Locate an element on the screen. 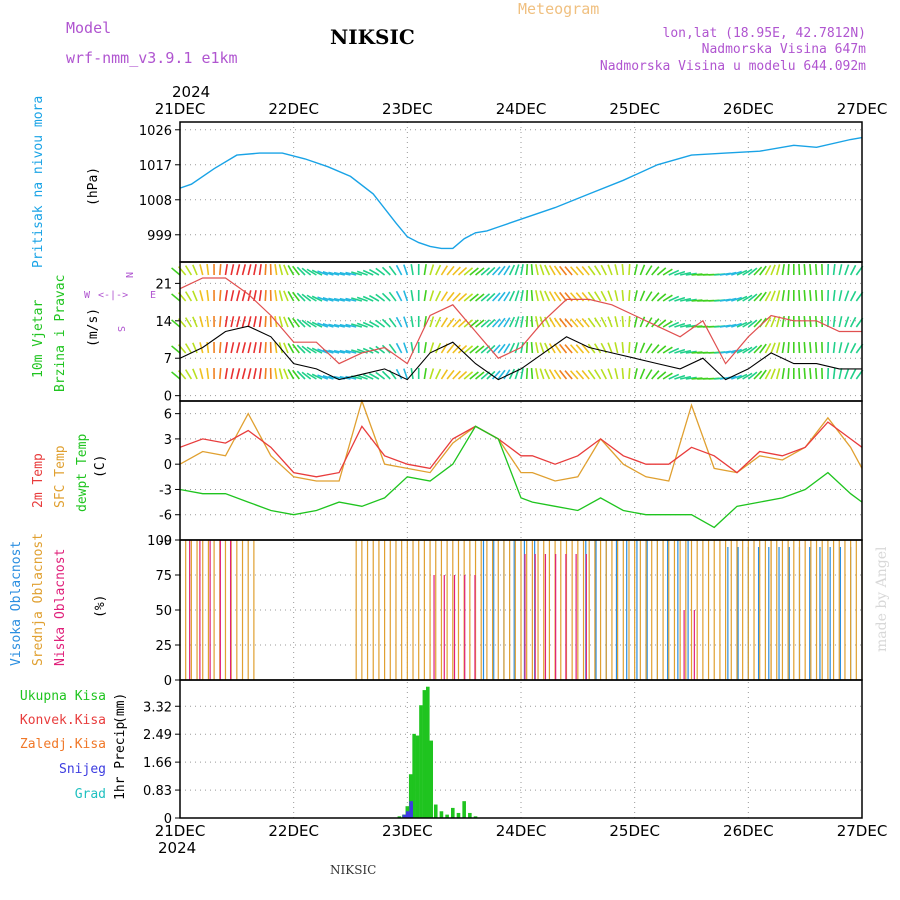 This screenshot has width=900, height=900. compass-arrows: <-|-> is located at coordinates (113, 295).